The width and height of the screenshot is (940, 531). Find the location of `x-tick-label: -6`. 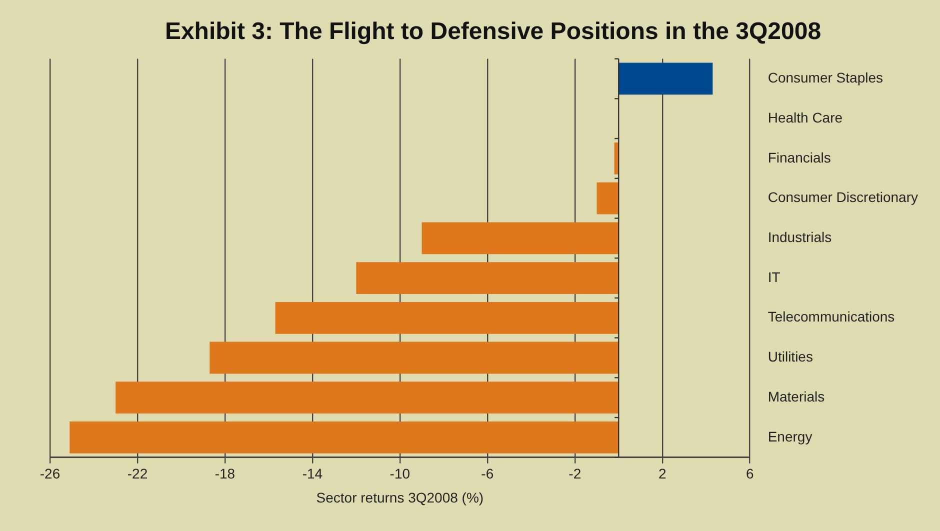

x-tick-label: -6 is located at coordinates (487, 474).